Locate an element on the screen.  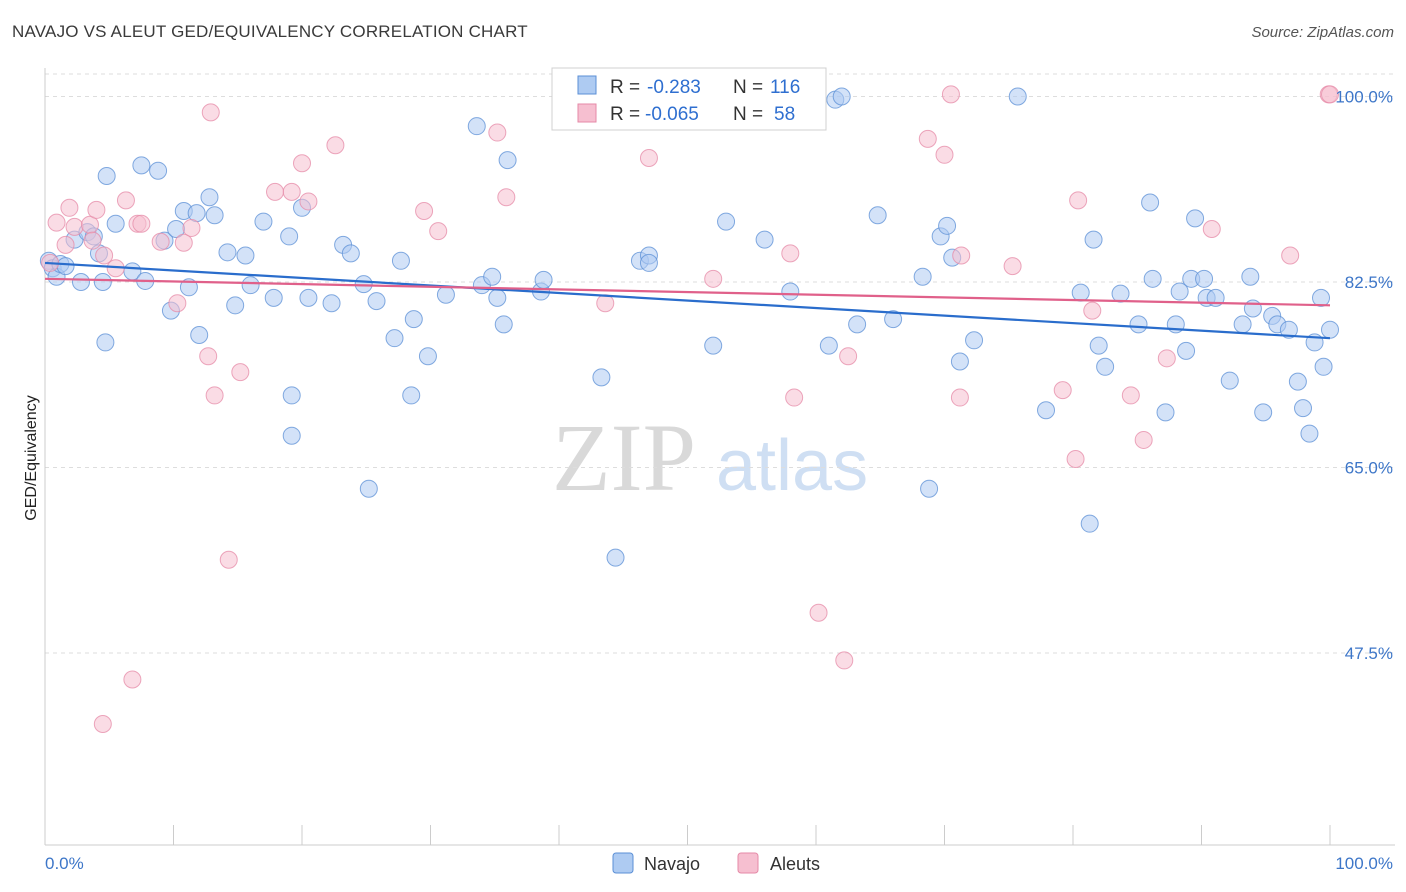
watermark-atlas: atlas is located at coordinates (792, 466).